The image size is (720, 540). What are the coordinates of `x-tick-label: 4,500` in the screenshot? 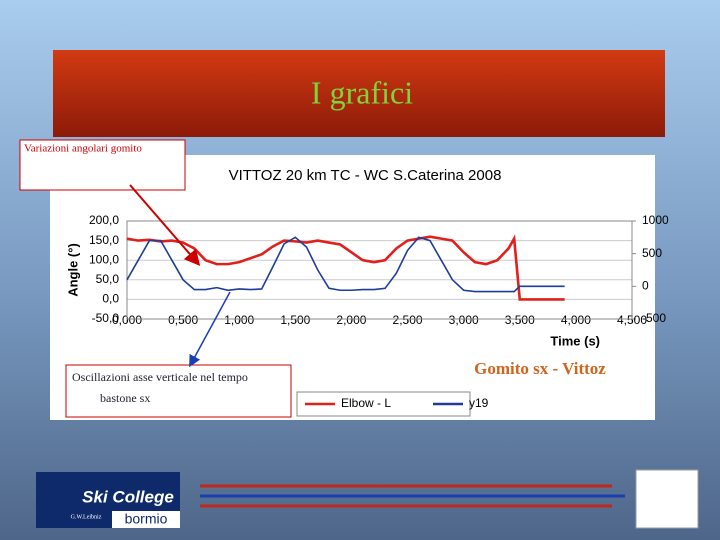 It's located at (632, 320).